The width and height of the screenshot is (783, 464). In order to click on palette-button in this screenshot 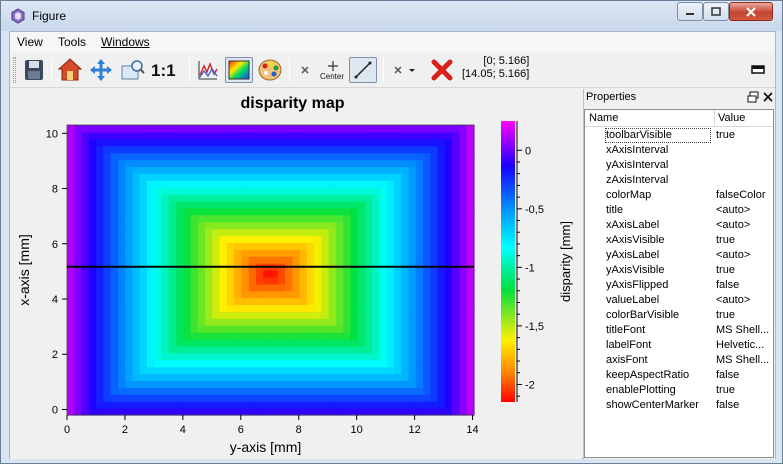, I will do `click(270, 70)`.